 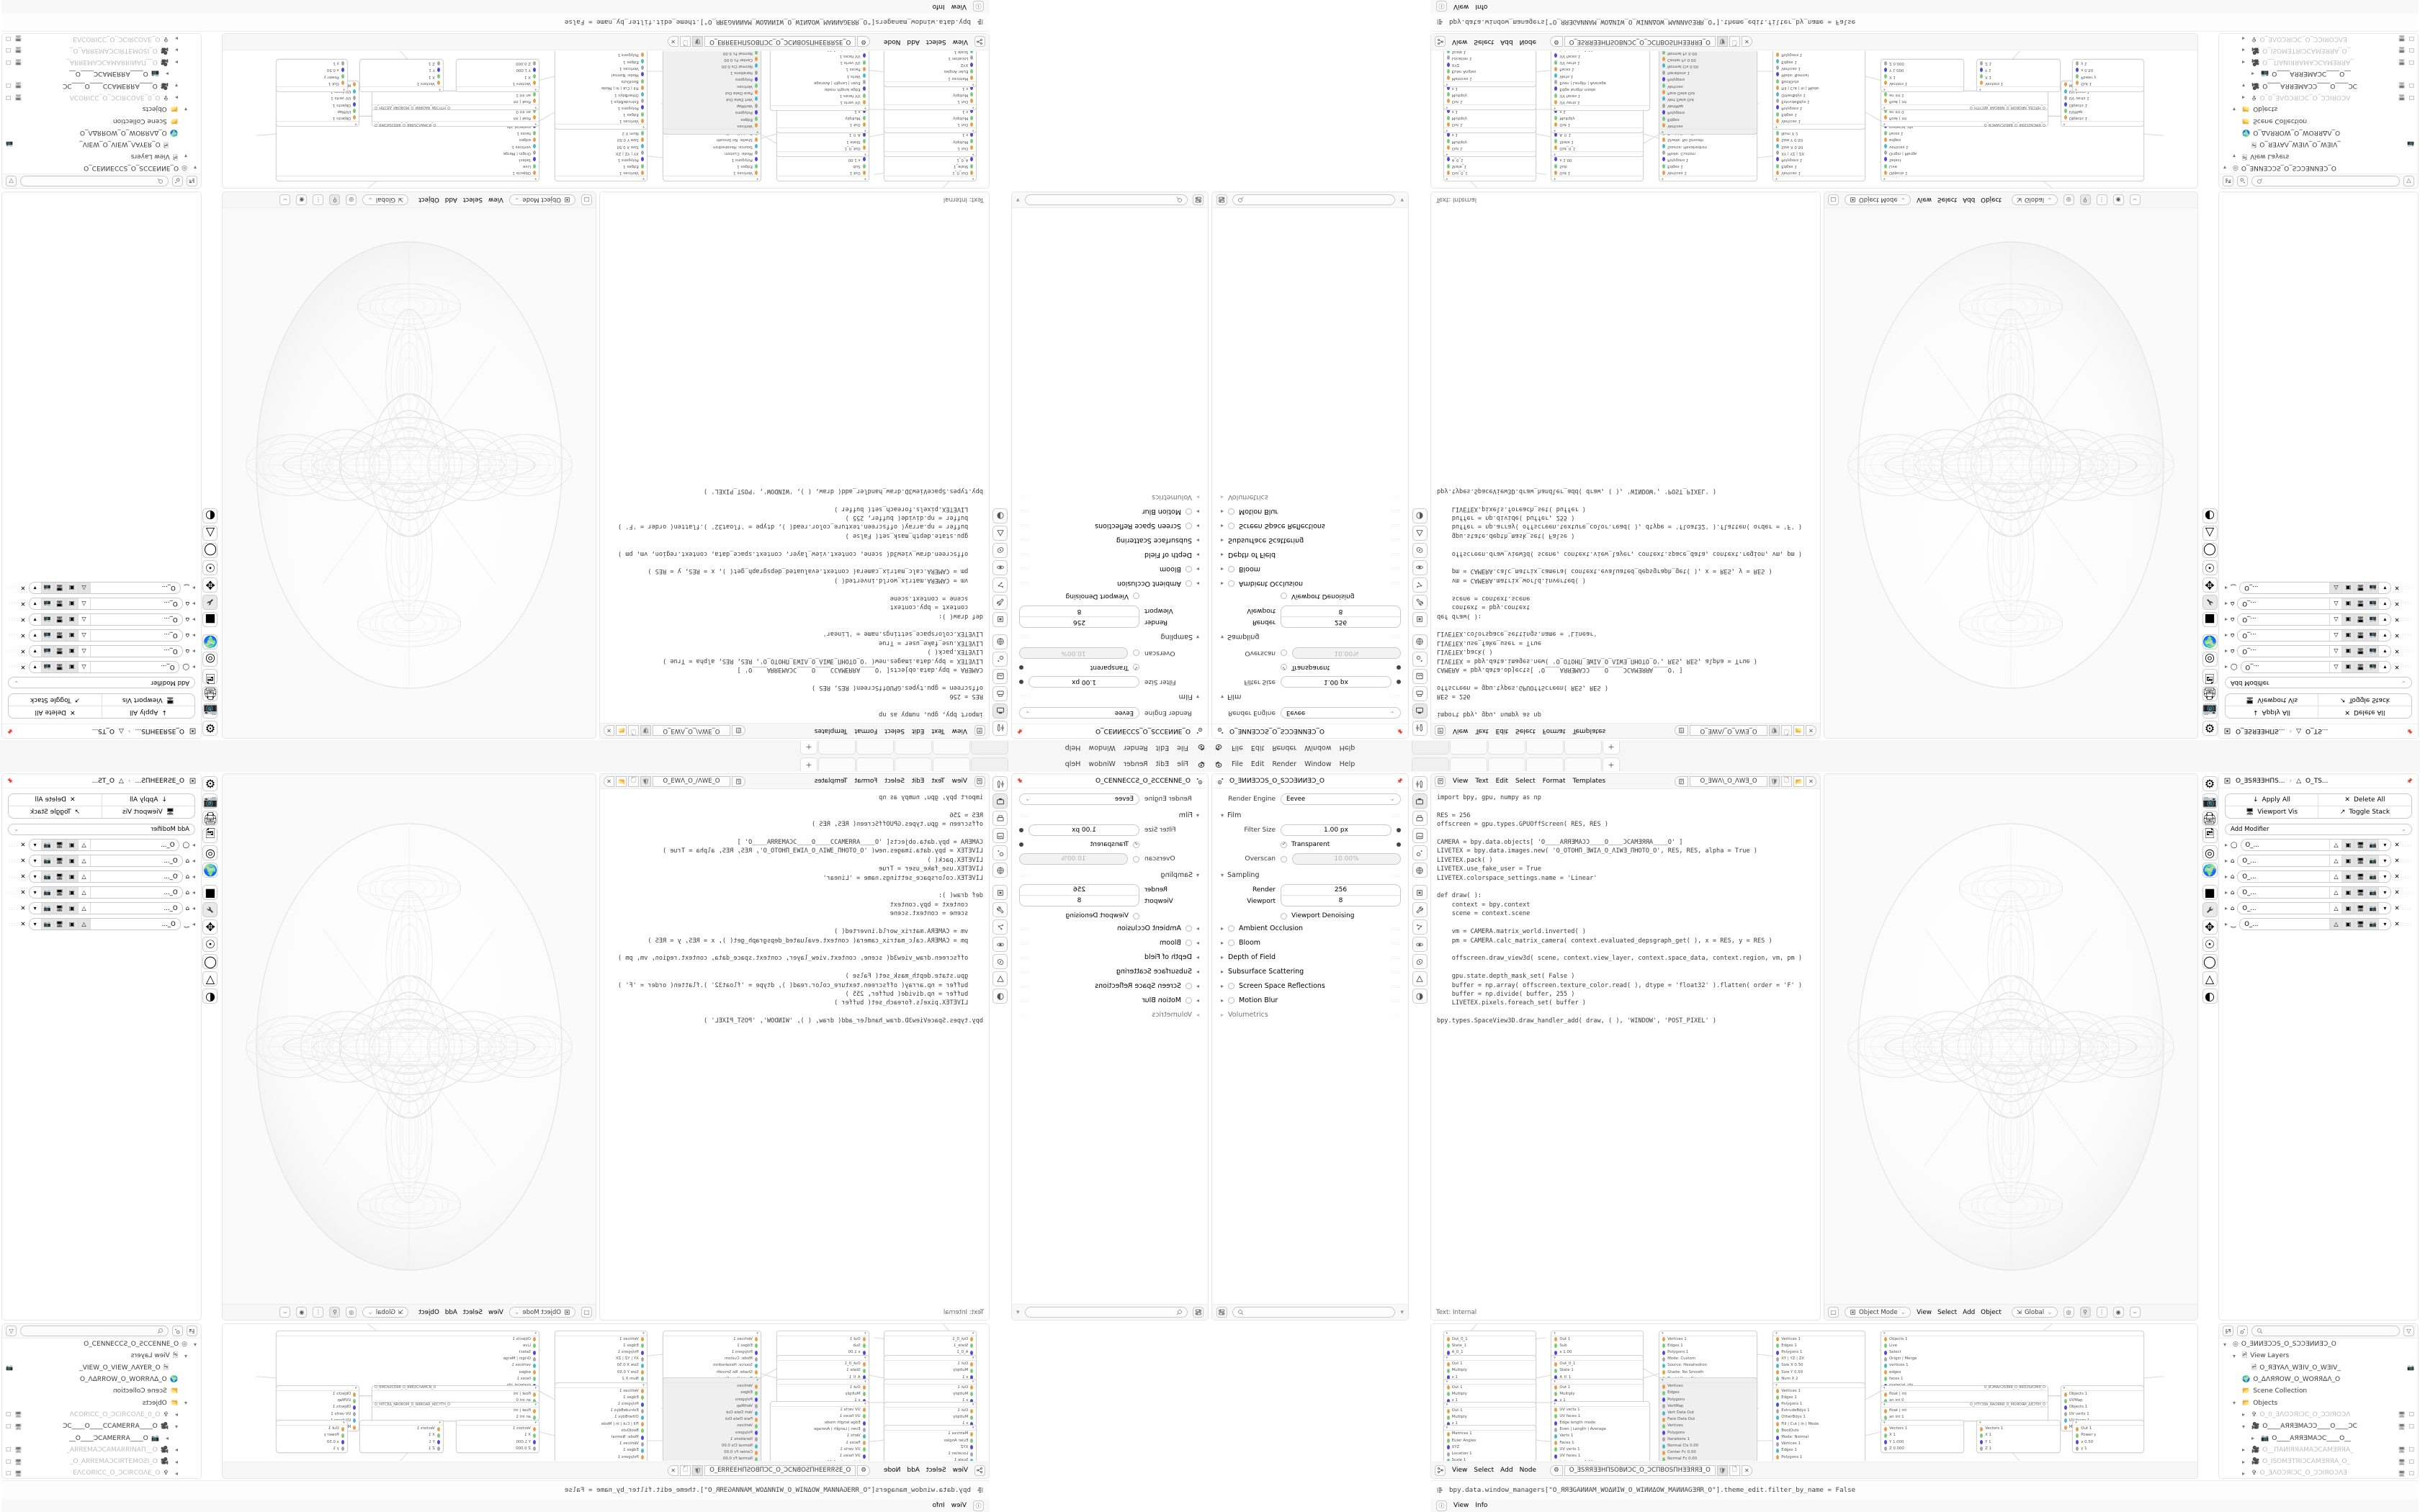 I want to click on viewport-menu-add: Add, so click(x=1970, y=1312).